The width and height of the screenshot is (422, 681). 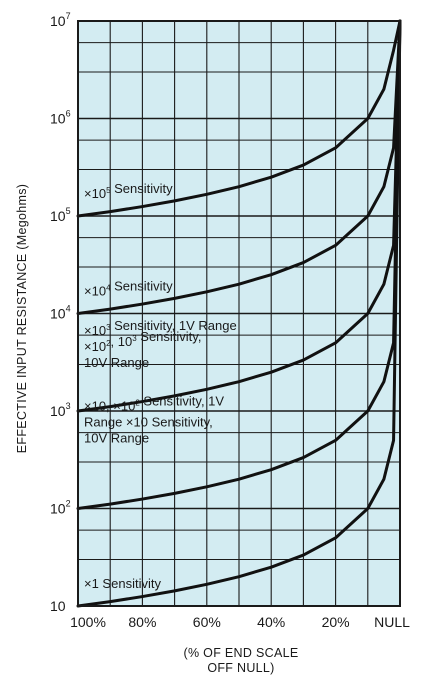 I want to click on x-tick-label: 60%, so click(x=207, y=622).